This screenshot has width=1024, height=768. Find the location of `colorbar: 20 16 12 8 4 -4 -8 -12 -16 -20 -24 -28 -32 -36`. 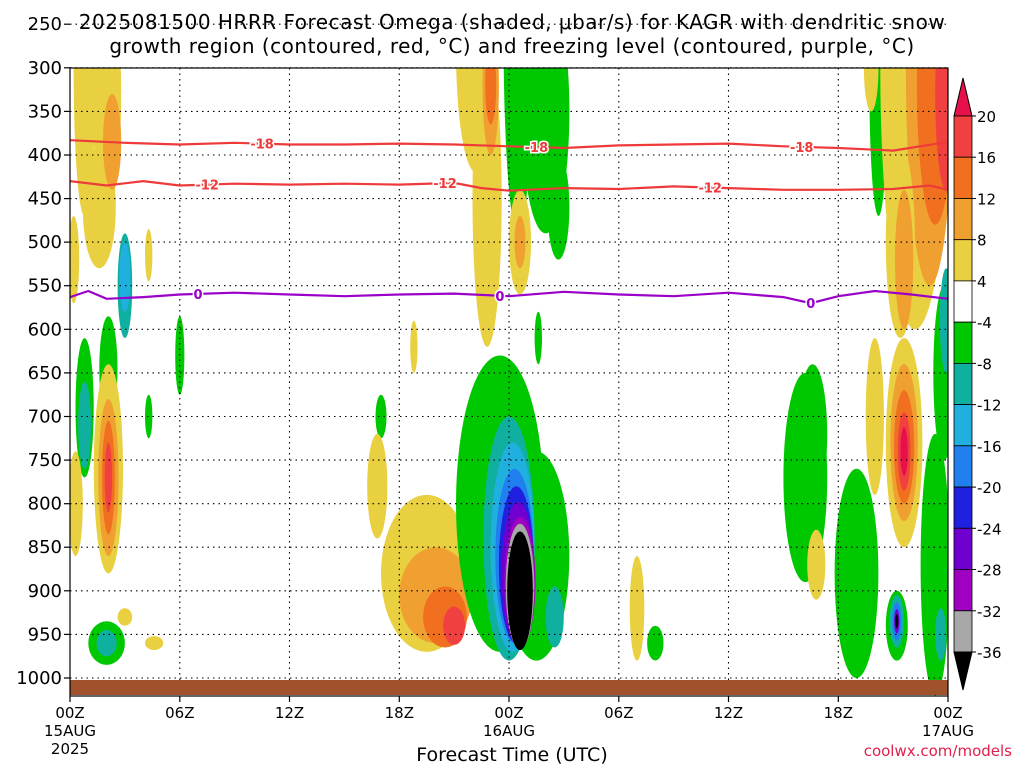

colorbar: 20 16 12 8 4 -4 -8 -12 -16 -20 -24 -28 -32 -36 is located at coordinates (977, 384).